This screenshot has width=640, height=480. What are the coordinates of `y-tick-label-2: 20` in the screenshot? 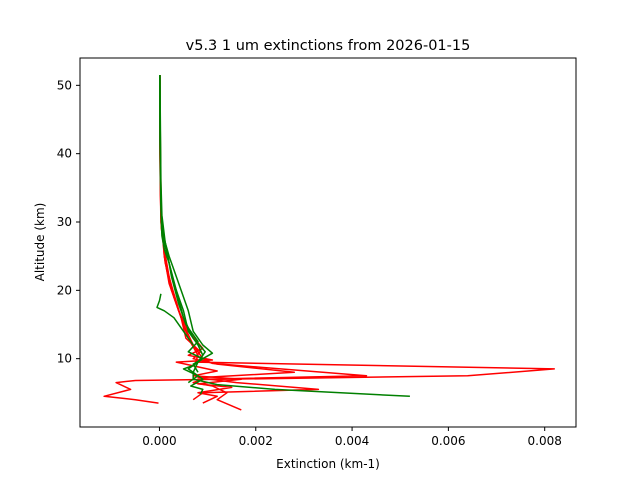 It's located at (64, 290).